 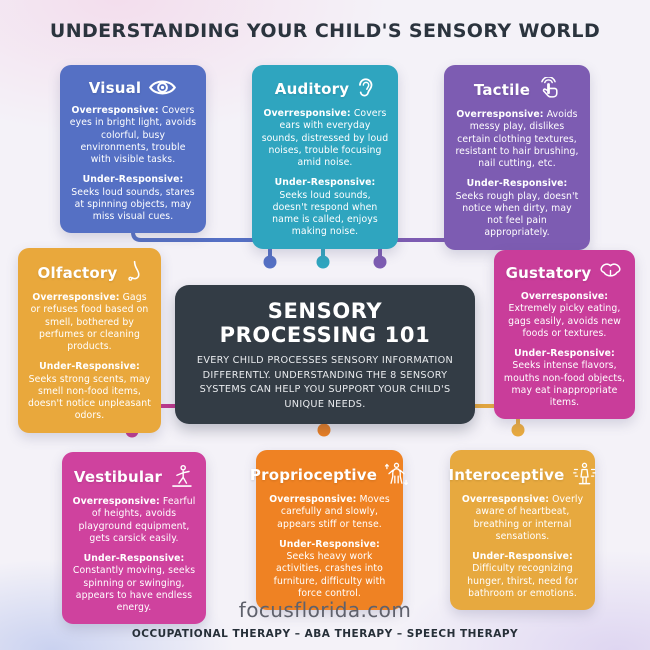 I want to click on balance-icon, so click(x=181, y=476).